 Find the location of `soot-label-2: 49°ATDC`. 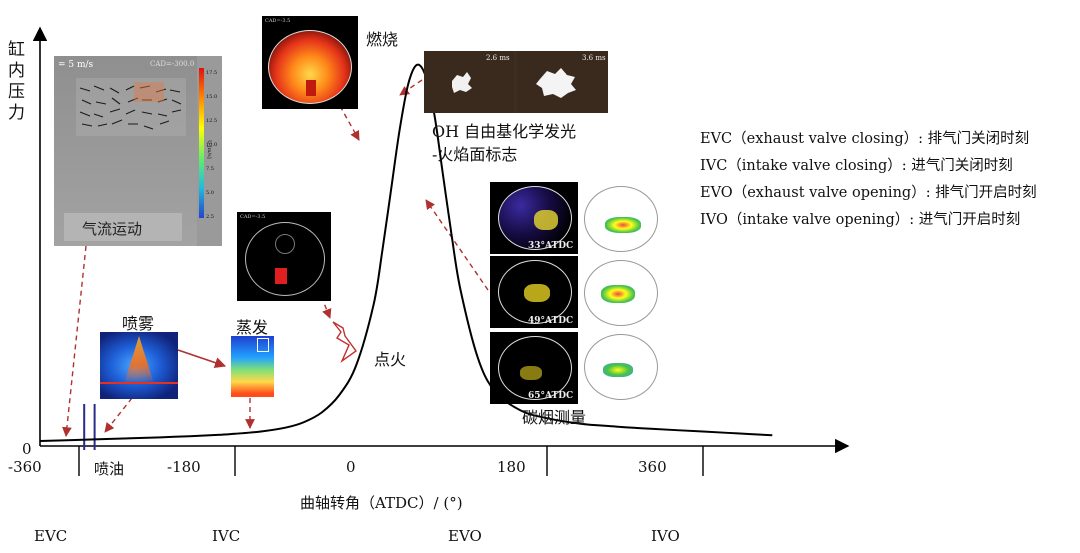

soot-label-2: 49°ATDC is located at coordinates (551, 321).